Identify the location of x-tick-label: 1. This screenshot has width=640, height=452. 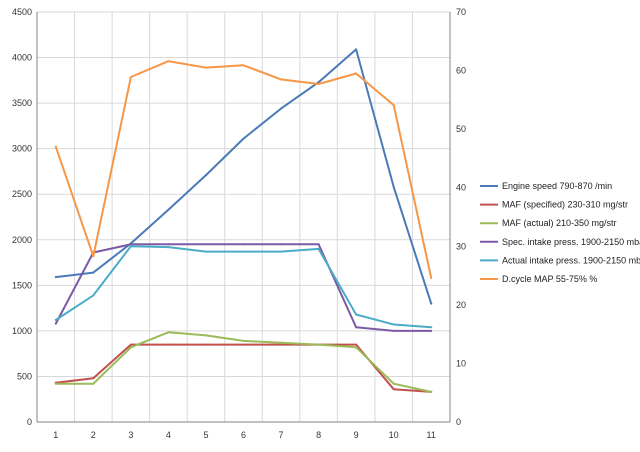
(55, 435).